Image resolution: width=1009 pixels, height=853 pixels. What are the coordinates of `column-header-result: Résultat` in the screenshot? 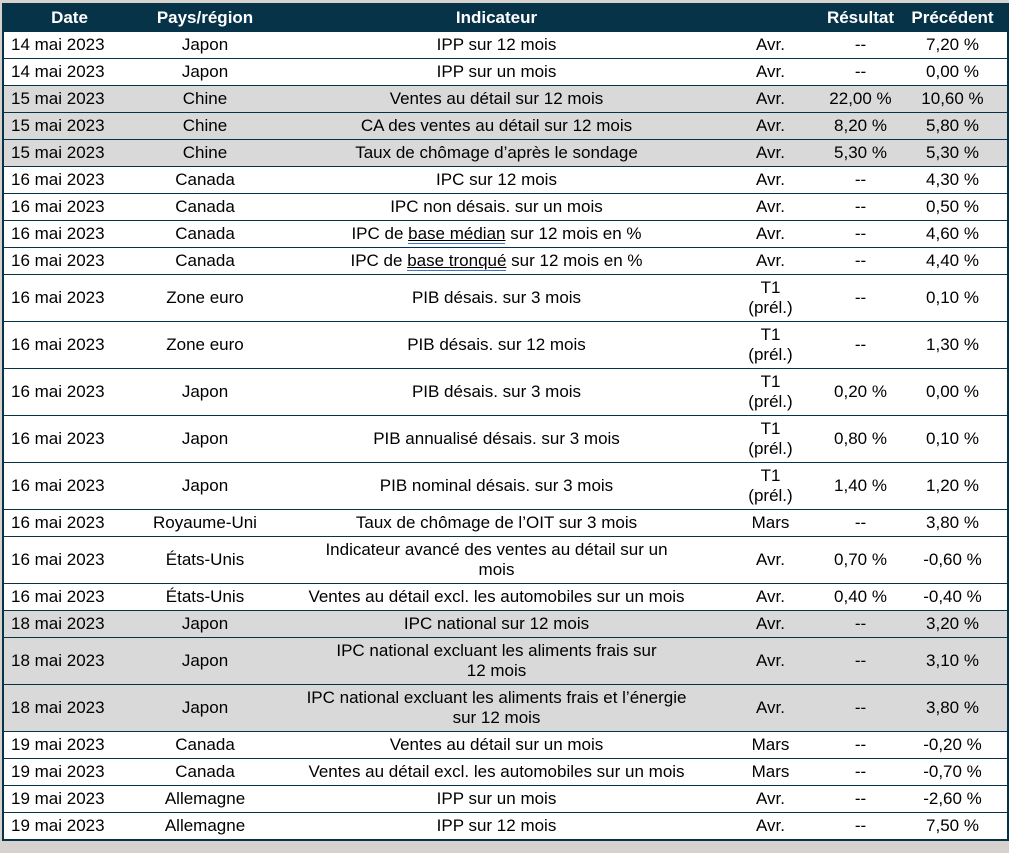 It's located at (860, 17).